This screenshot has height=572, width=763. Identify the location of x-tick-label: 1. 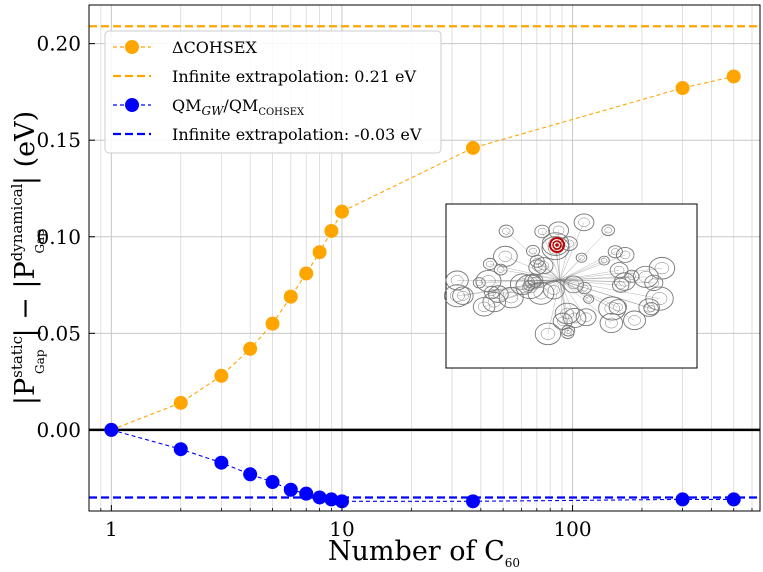
(111, 529).